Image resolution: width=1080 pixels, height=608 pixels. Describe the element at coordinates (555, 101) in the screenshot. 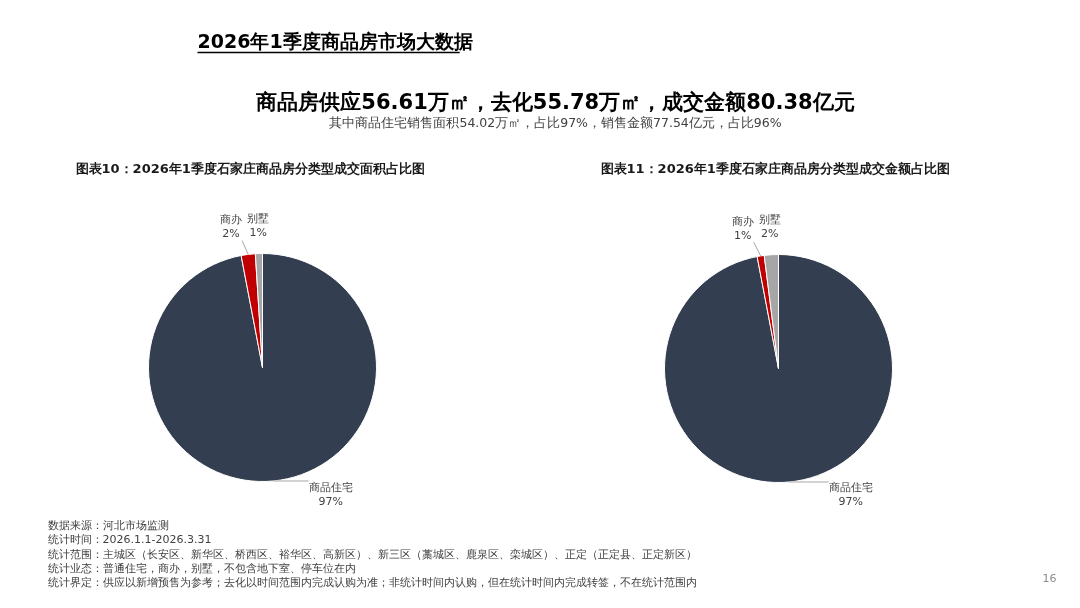

I see `text: 商品房供应56.61万㎡，去化55.78万㎡，成交金额80.38亿元` at that location.